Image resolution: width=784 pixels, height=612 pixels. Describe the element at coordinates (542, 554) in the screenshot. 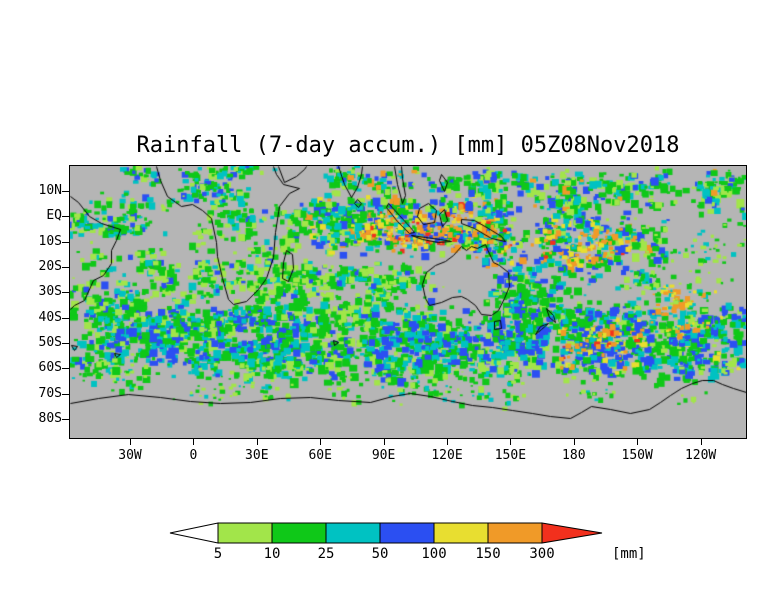

I see `colorbar-level-300: 300` at that location.